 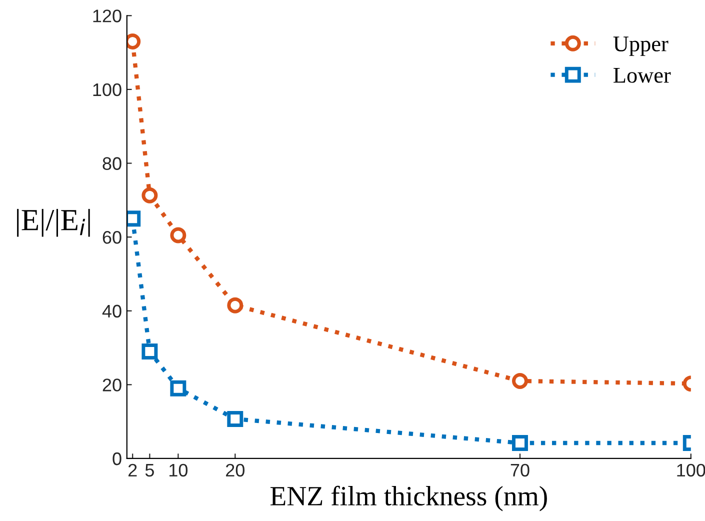 What do you see at coordinates (107, 16) in the screenshot?
I see `y-tick-label: 120` at bounding box center [107, 16].